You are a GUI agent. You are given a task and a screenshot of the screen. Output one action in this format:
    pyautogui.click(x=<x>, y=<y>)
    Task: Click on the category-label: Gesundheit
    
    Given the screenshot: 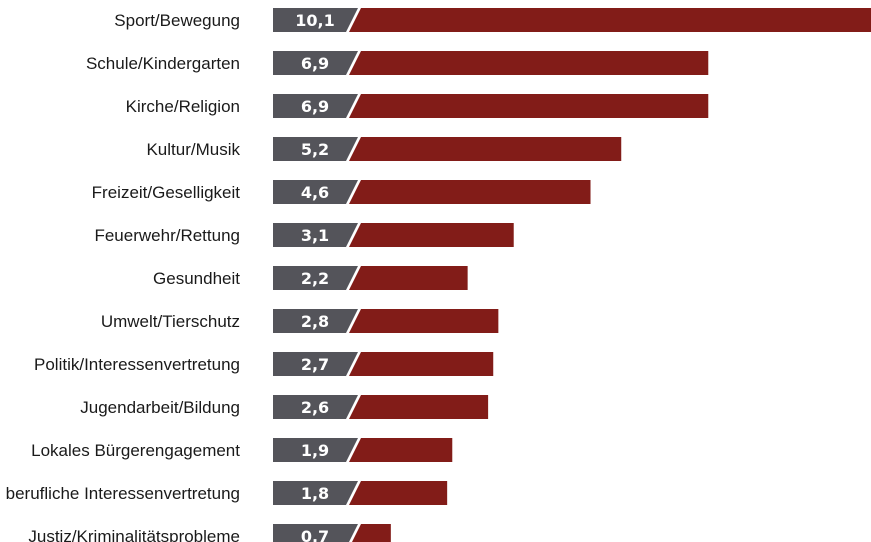 What is the action you would take?
    pyautogui.click(x=196, y=278)
    